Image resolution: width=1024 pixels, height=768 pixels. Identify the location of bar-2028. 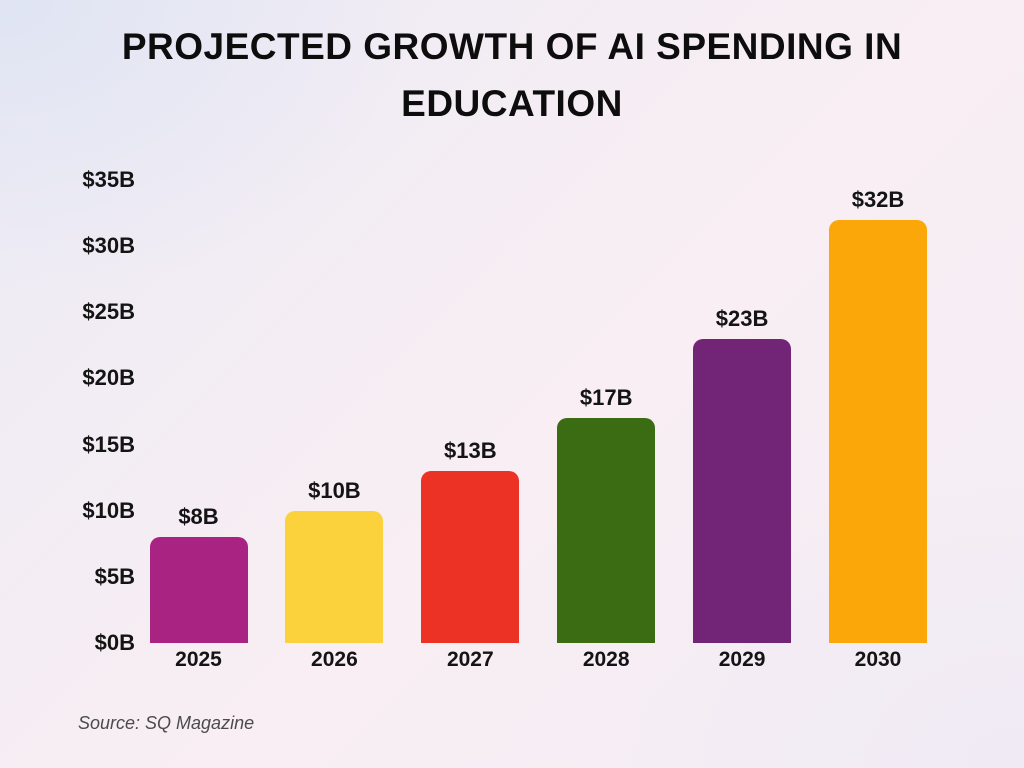
(606, 530).